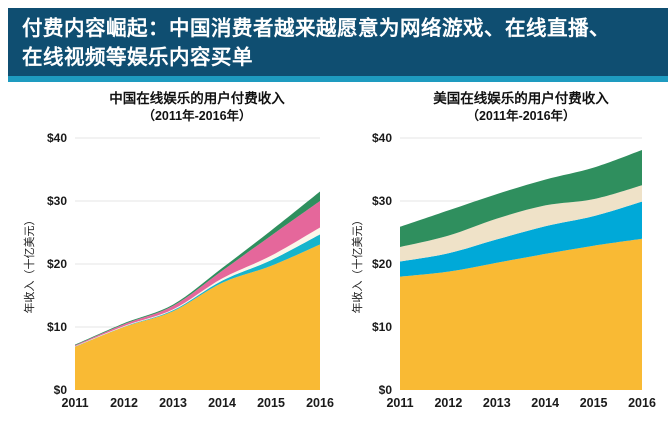 The image size is (668, 444). What do you see at coordinates (521, 239) in the screenshot?
I see `us-layer-blue` at bounding box center [521, 239].